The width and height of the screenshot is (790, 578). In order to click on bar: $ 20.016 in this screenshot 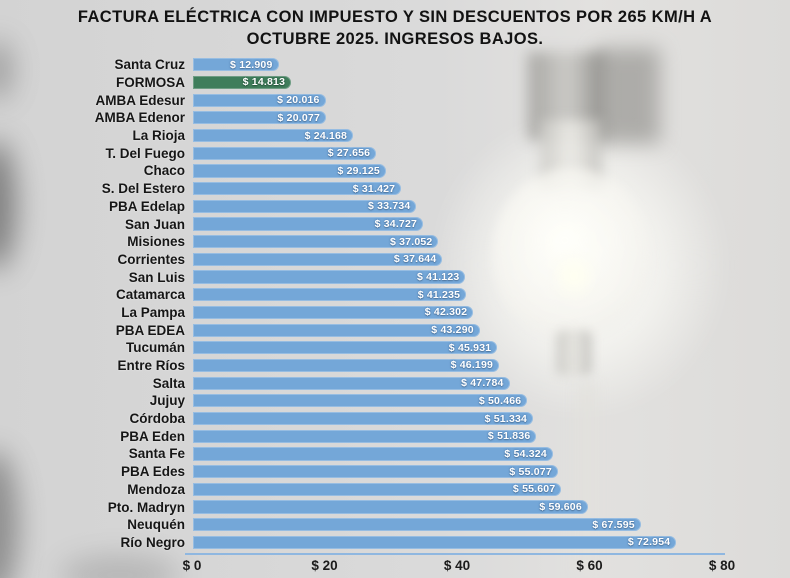, I will do `click(259, 100)`.